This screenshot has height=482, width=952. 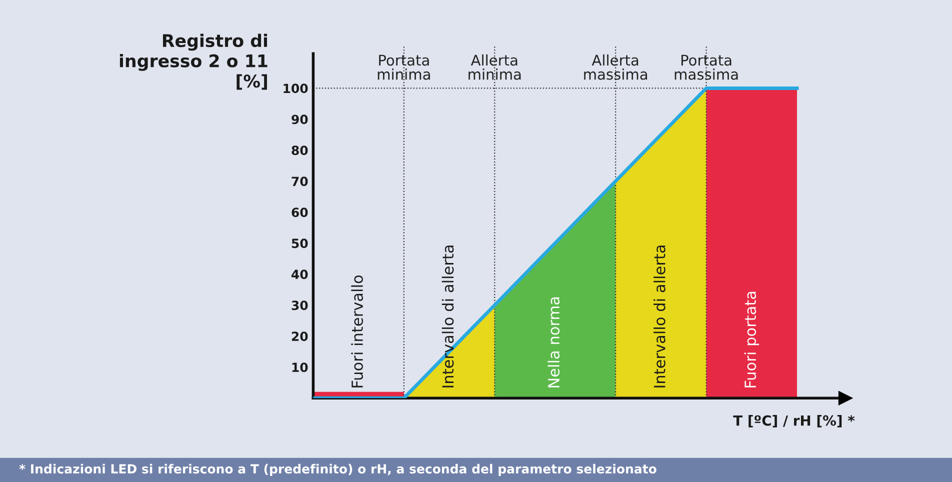 I want to click on x-tick-label: Allerta minima, so click(x=494, y=67).